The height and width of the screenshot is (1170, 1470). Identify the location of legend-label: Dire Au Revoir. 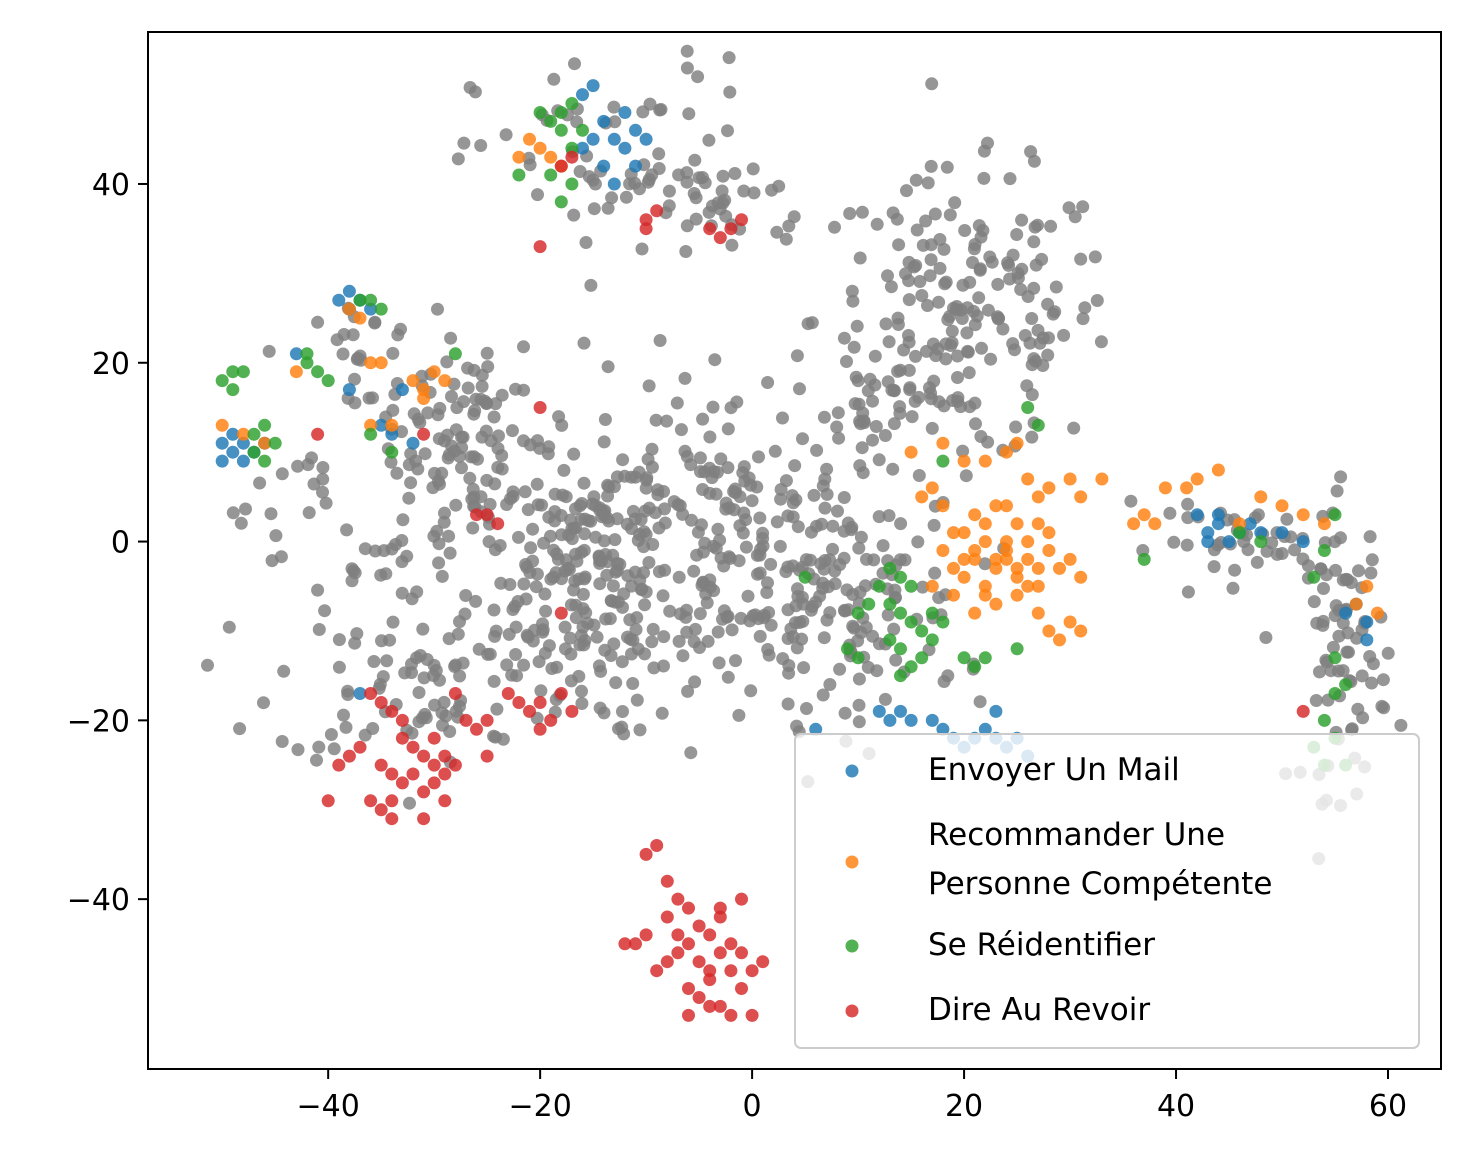
(1039, 1010).